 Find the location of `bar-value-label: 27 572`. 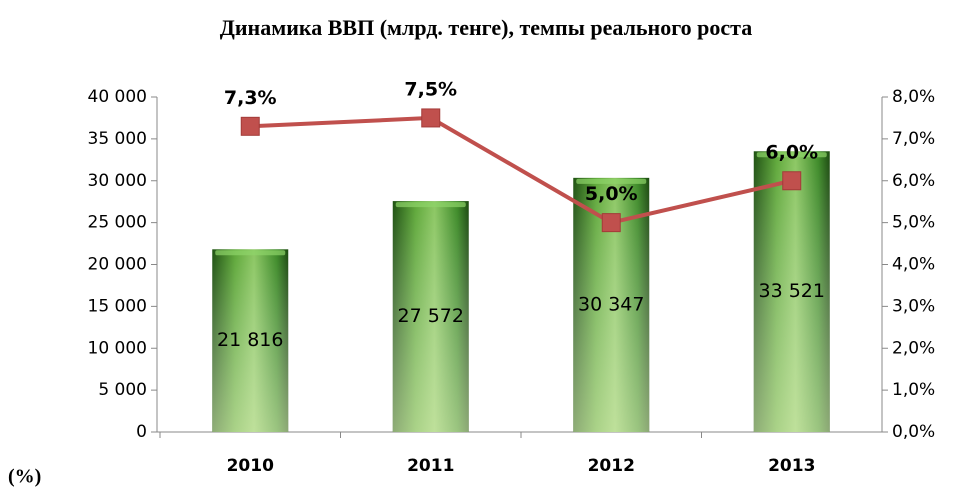

bar-value-label: 27 572 is located at coordinates (431, 316).